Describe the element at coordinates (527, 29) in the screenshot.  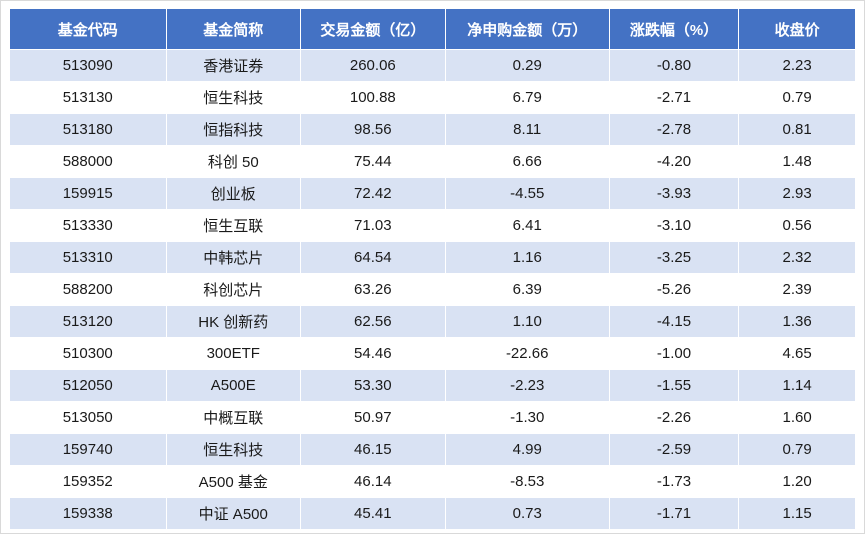
I see `column-header-net-subscription: 净申购金额（万）` at that location.